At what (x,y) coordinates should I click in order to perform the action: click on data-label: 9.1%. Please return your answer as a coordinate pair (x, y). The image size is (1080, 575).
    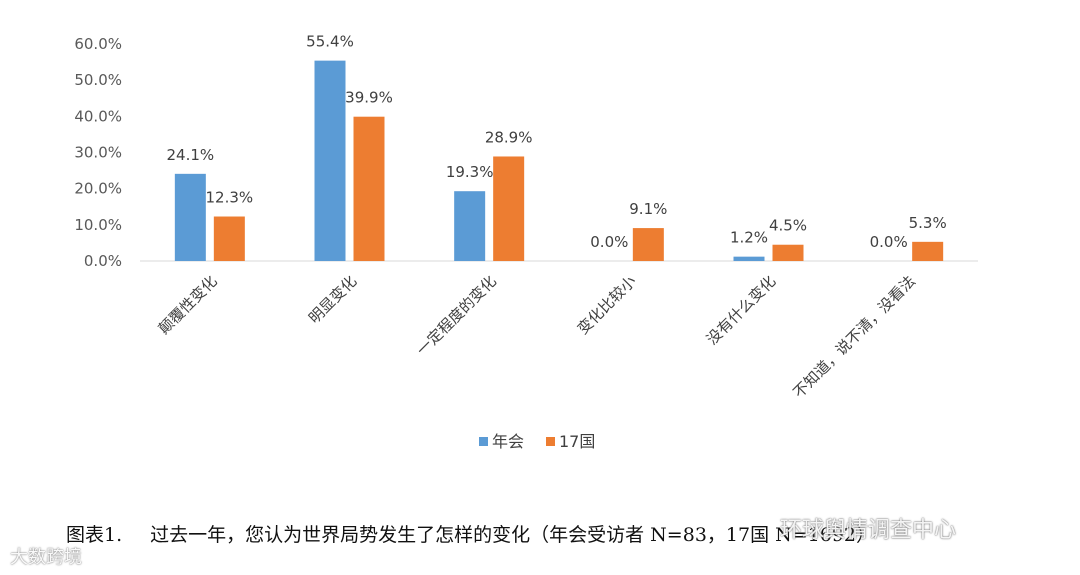
    Looking at the image, I should click on (648, 209).